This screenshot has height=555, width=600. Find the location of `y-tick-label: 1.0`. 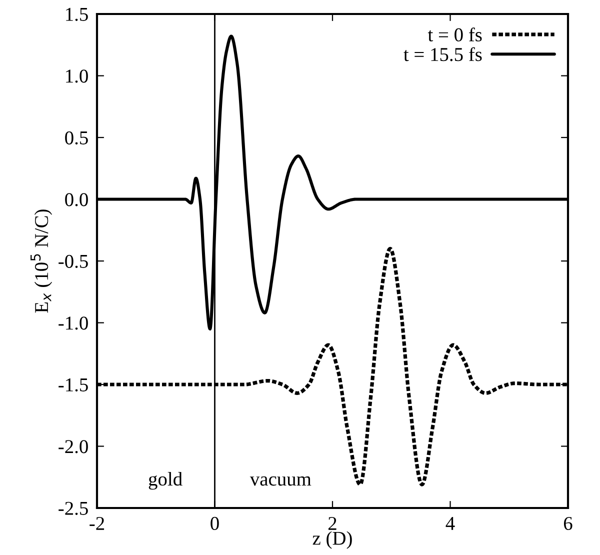

y-tick-label: 1.0 is located at coordinates (77, 76).